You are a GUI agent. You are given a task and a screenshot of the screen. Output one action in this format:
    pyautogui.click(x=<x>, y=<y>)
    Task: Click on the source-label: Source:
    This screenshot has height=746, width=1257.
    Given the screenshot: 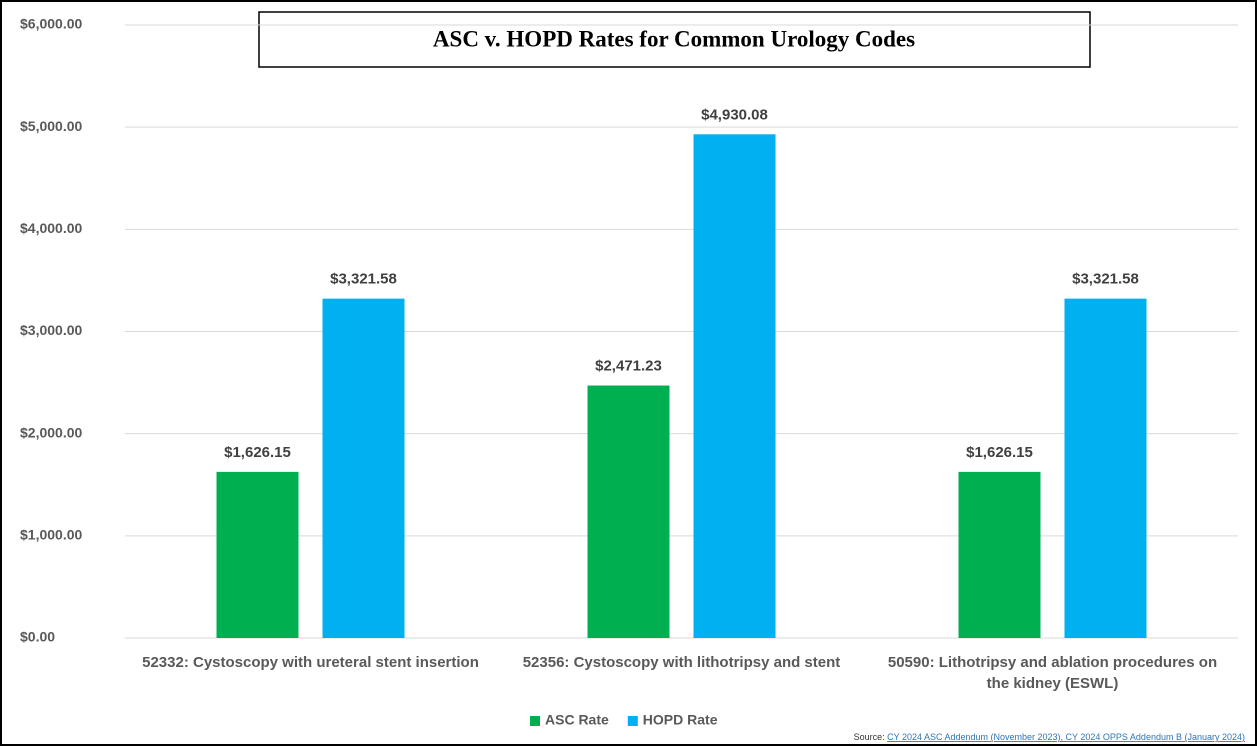 What is the action you would take?
    pyautogui.click(x=869, y=737)
    